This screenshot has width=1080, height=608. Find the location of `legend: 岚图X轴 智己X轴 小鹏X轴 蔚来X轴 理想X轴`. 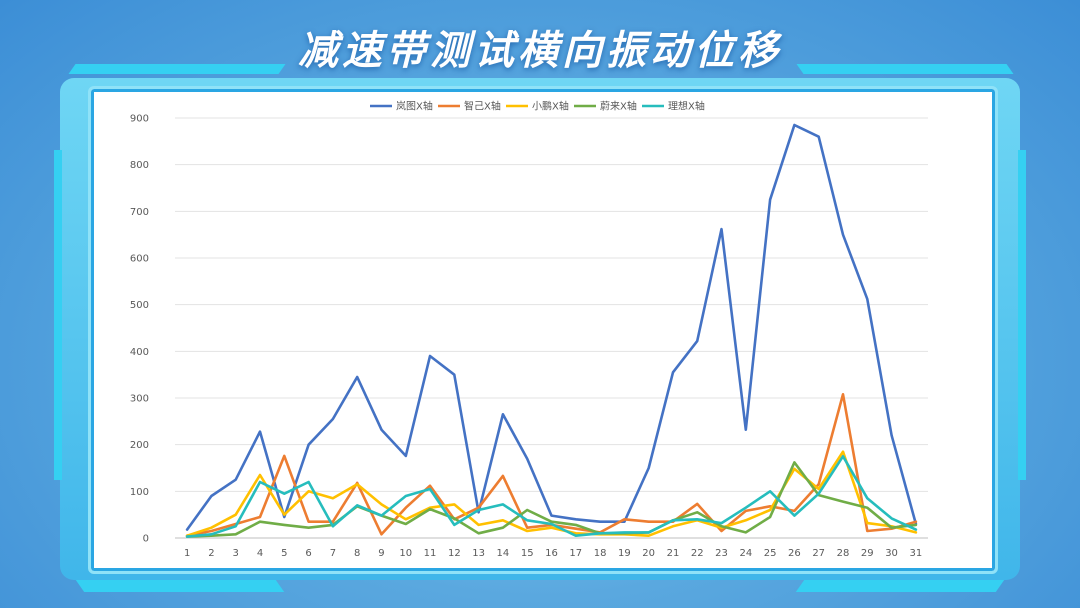

legend: 岚图X轴 智己X轴 小鹏X轴 蔚来X轴 理想X轴 is located at coordinates (537, 106).